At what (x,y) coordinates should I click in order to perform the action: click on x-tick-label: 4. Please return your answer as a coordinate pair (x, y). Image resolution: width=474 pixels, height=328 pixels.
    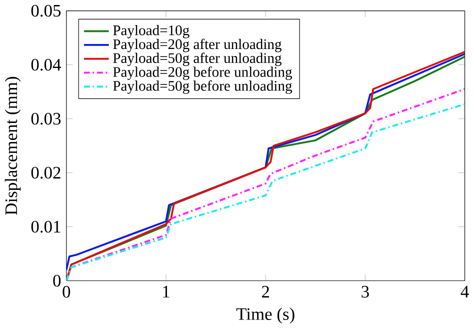
    Looking at the image, I should click on (464, 292).